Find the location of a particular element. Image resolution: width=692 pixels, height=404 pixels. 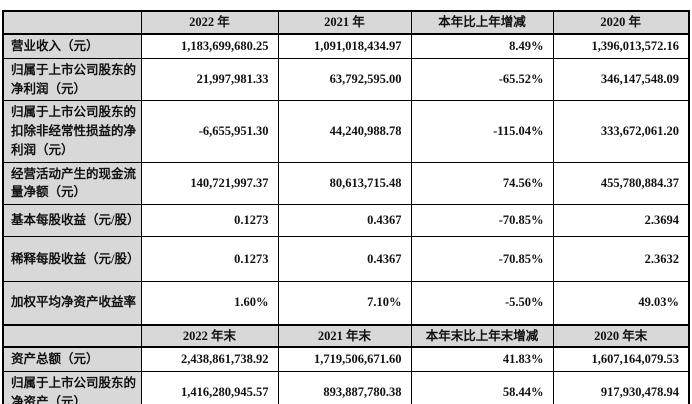

value-2021: 63,792,595.00 is located at coordinates (344, 79).